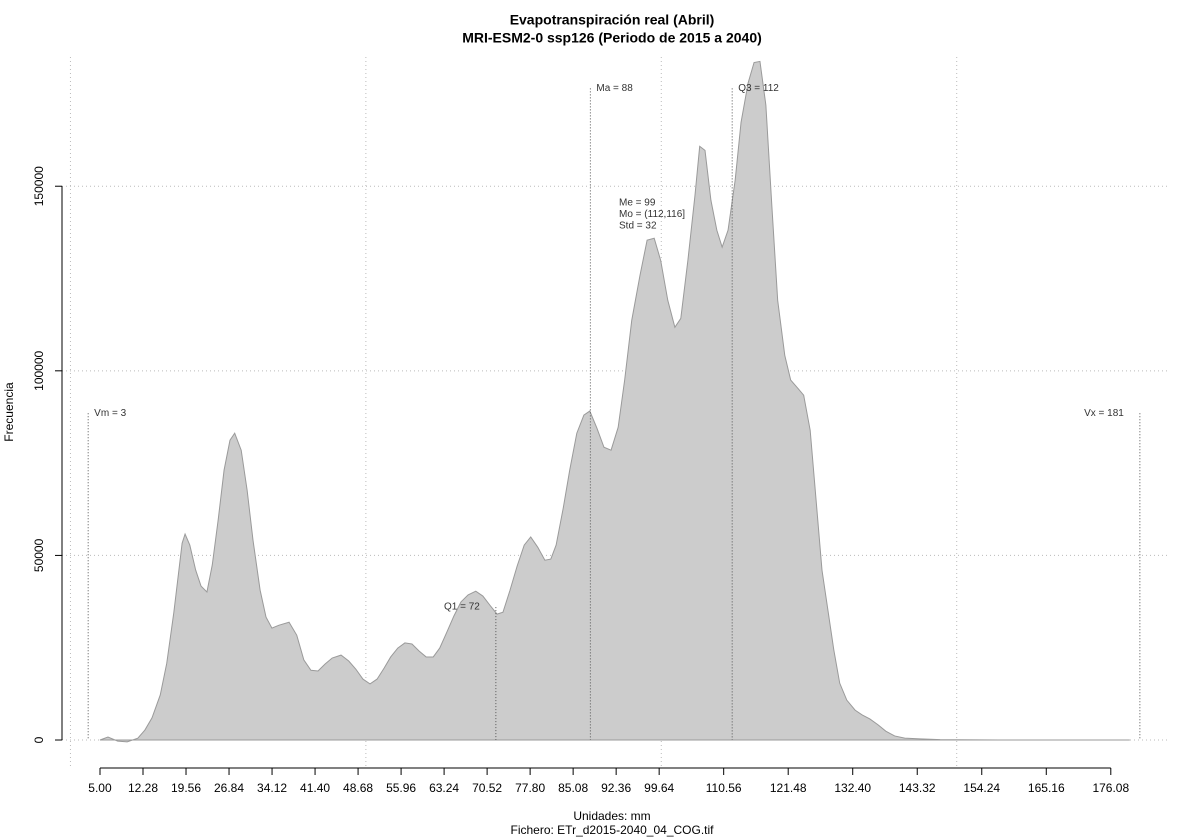 This screenshot has width=1200, height=840. What do you see at coordinates (637, 203) in the screenshot?
I see `stats-label: Me = 99` at bounding box center [637, 203].